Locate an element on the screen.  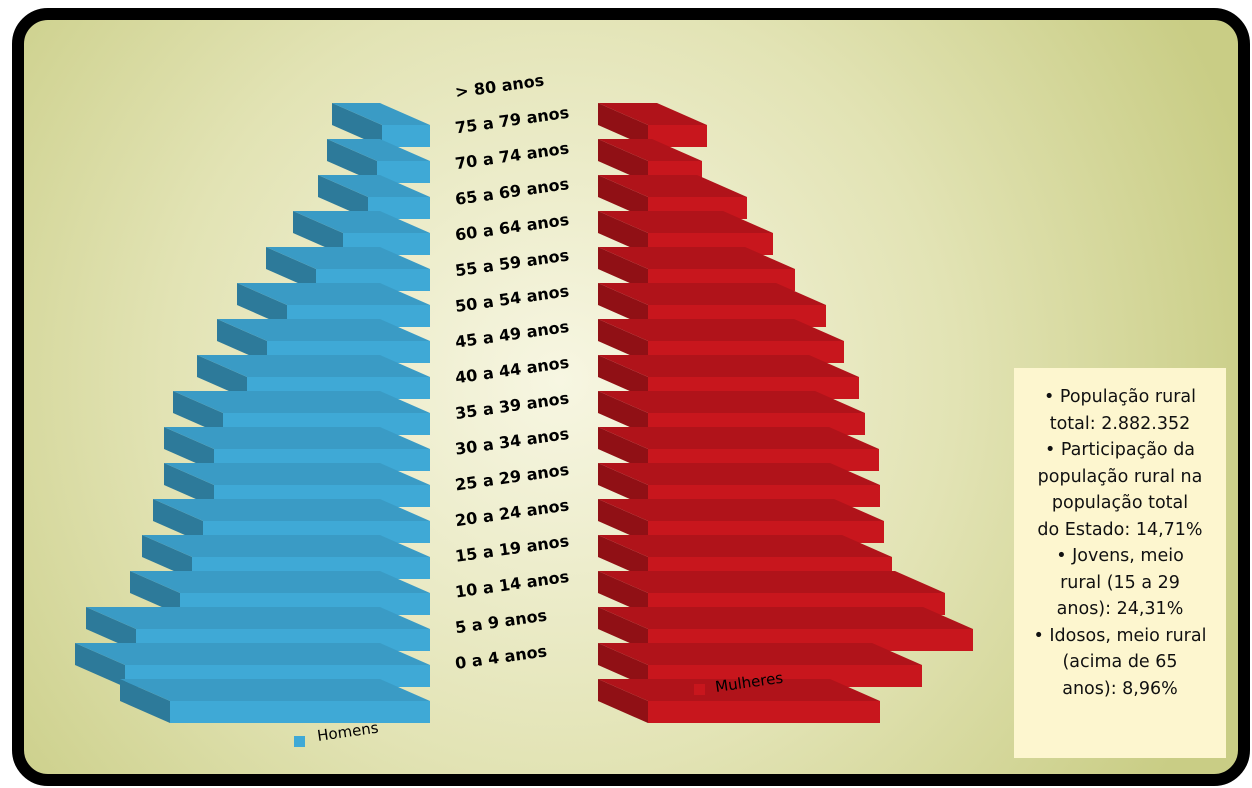
info-line: população total is located at coordinates (1120, 503).